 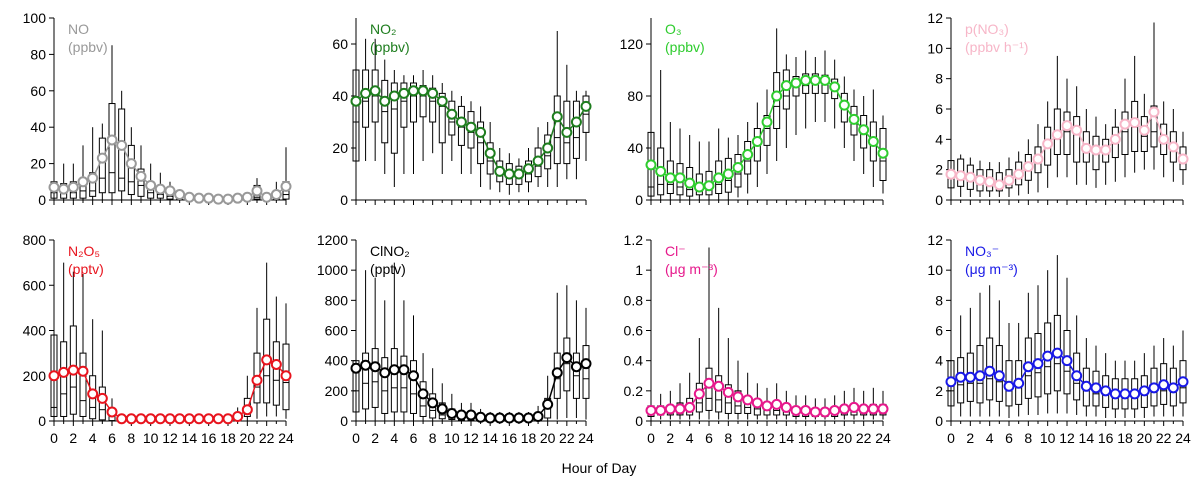 What do you see at coordinates (935, 18) in the screenshot?
I see `y-tick-label: 12` at bounding box center [935, 18].